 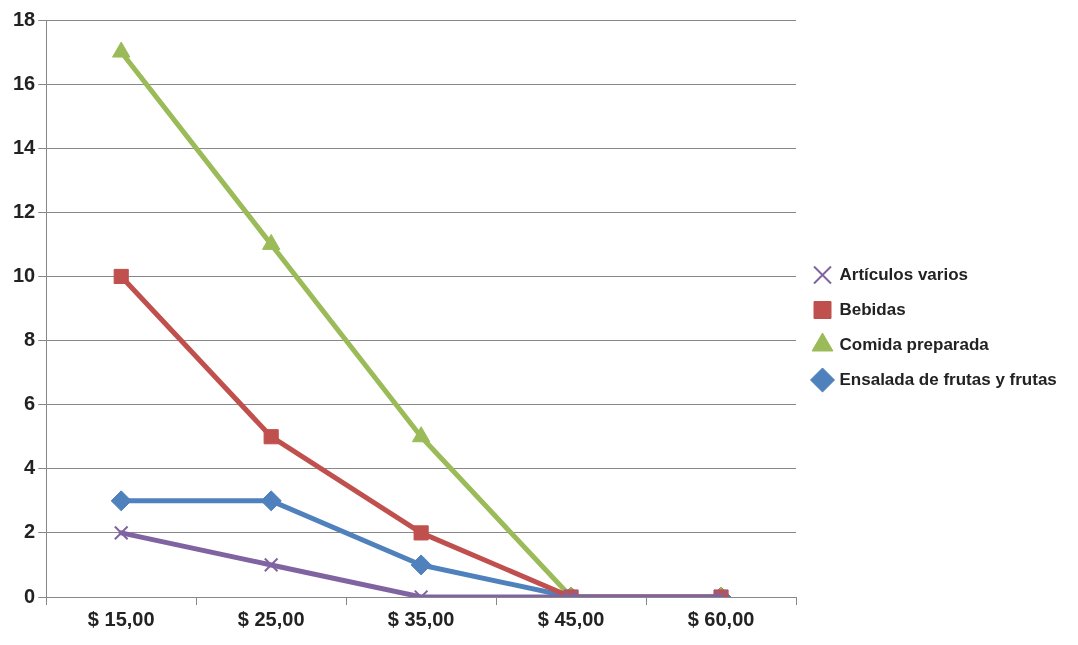 I want to click on y-tick-label: 12, so click(x=24, y=210).